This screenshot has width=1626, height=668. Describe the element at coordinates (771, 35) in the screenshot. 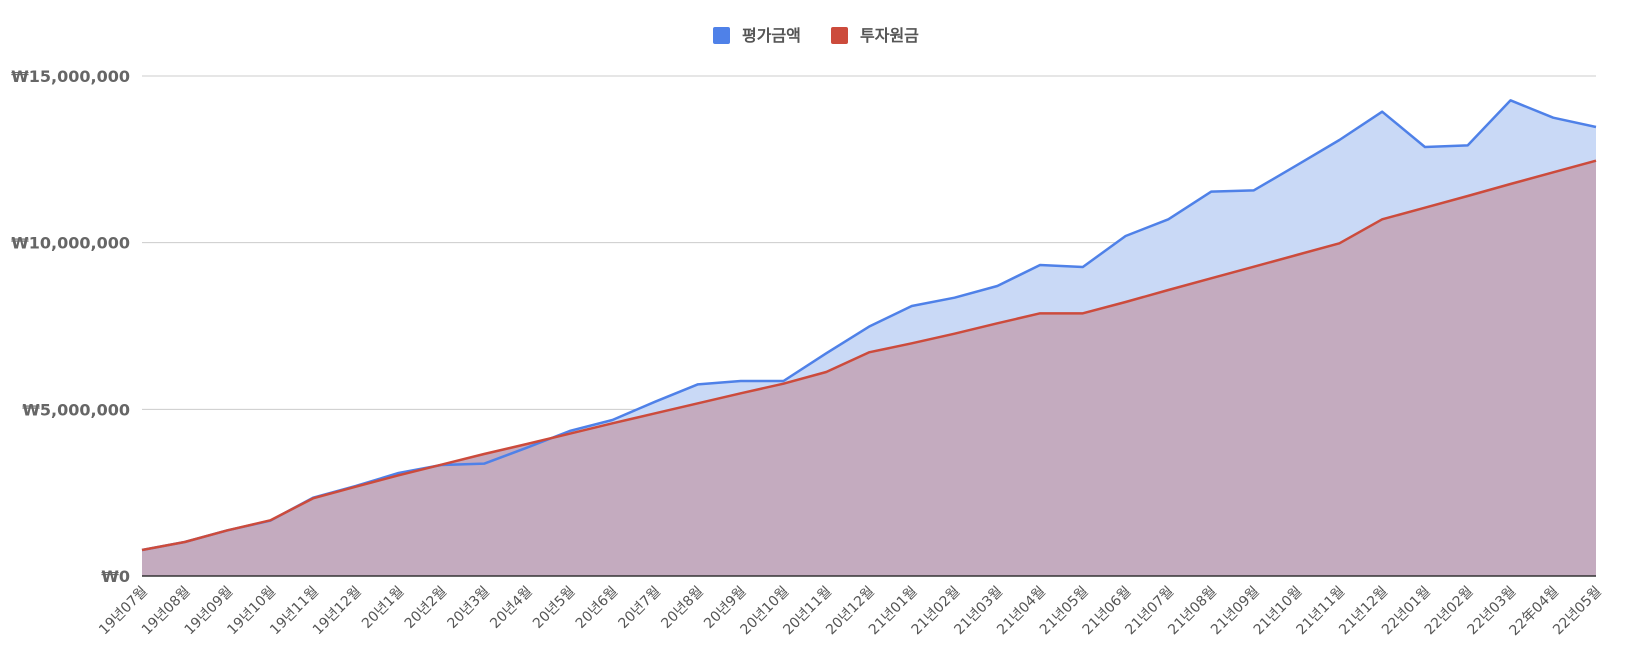

I see `legend-label-series-1: 평가금액` at that location.